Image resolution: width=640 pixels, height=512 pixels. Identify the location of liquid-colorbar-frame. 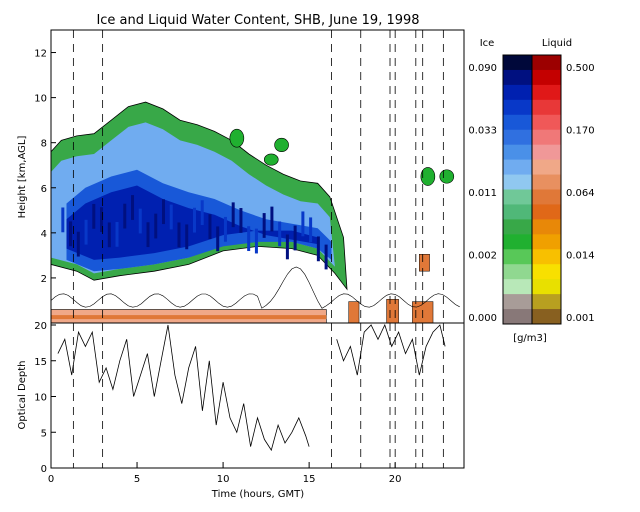
(546, 189).